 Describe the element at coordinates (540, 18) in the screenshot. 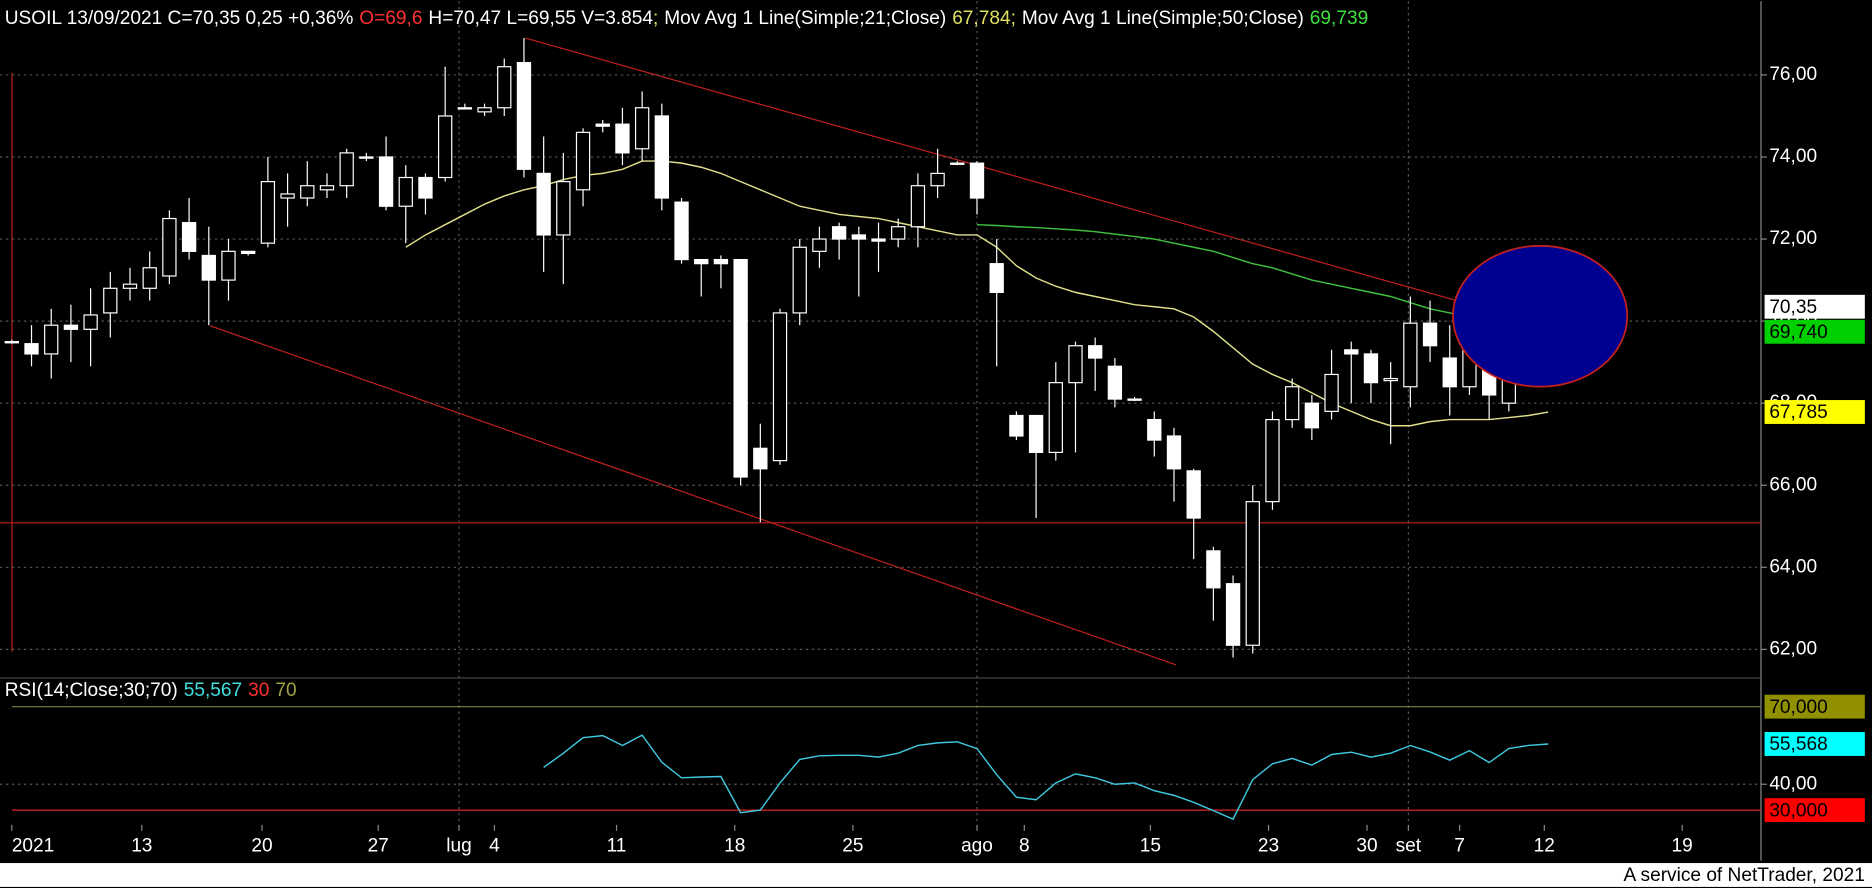

I see `header-segment: H=70,47 L=69,55 V=3.854` at that location.